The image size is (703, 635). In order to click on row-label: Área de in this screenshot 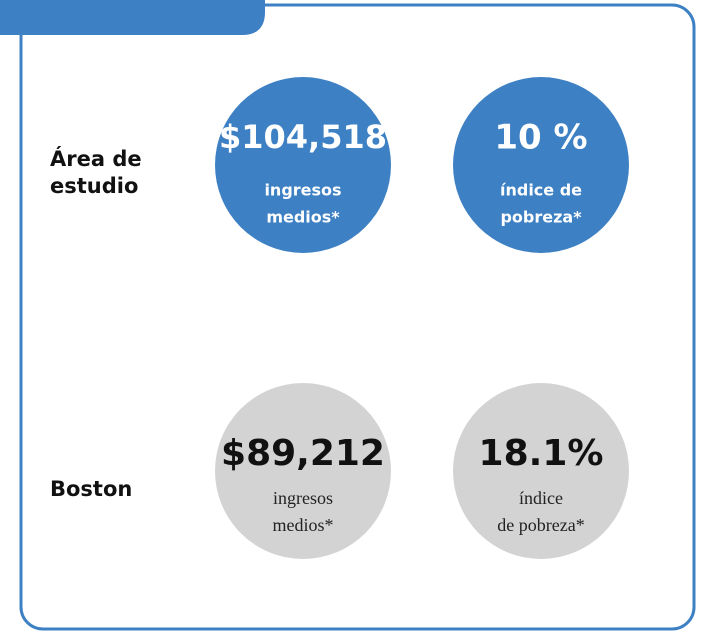, I will do `click(96, 158)`.